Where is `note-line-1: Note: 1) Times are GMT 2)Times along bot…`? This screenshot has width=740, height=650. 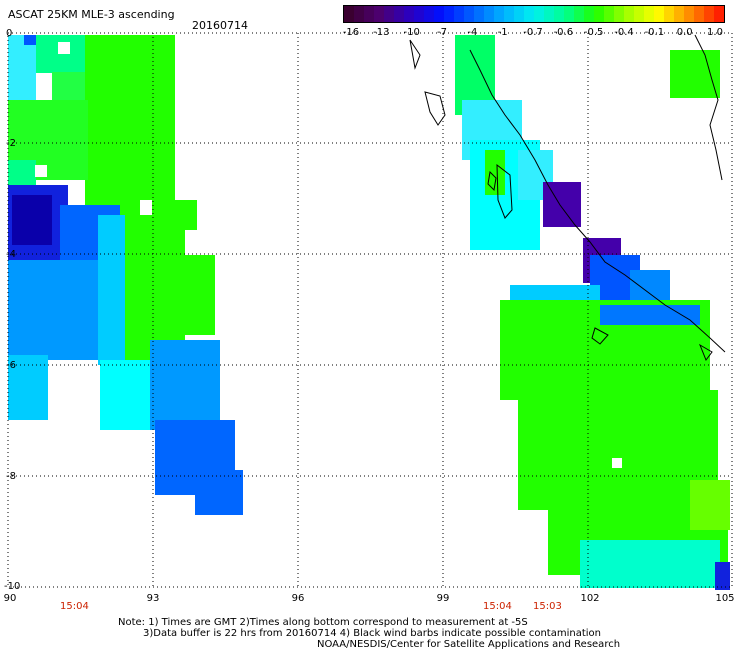
note-line-1: Note: 1) Times are GMT 2)Times along bot… is located at coordinates (323, 622).